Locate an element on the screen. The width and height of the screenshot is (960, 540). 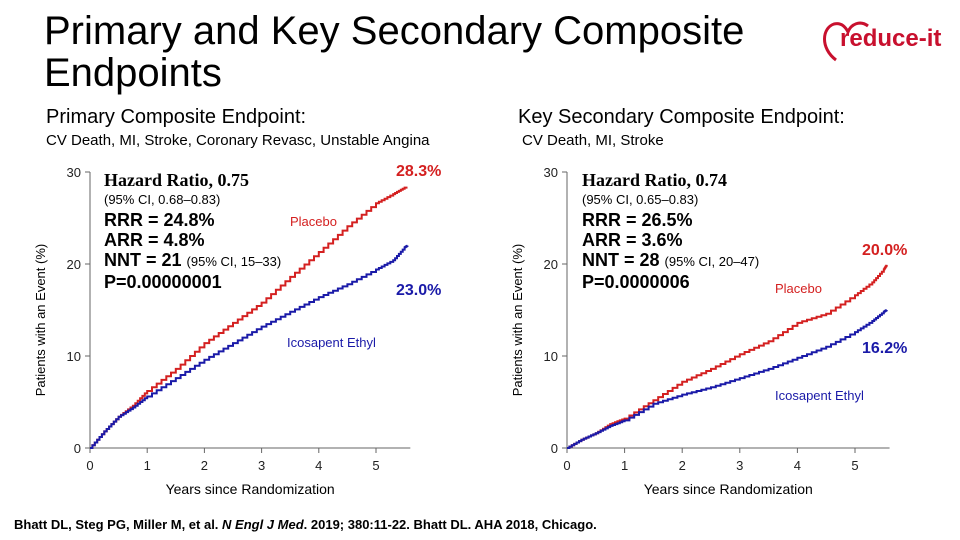
left-nnt-ci: (95% CI, 15–33) is located at coordinates (234, 261).